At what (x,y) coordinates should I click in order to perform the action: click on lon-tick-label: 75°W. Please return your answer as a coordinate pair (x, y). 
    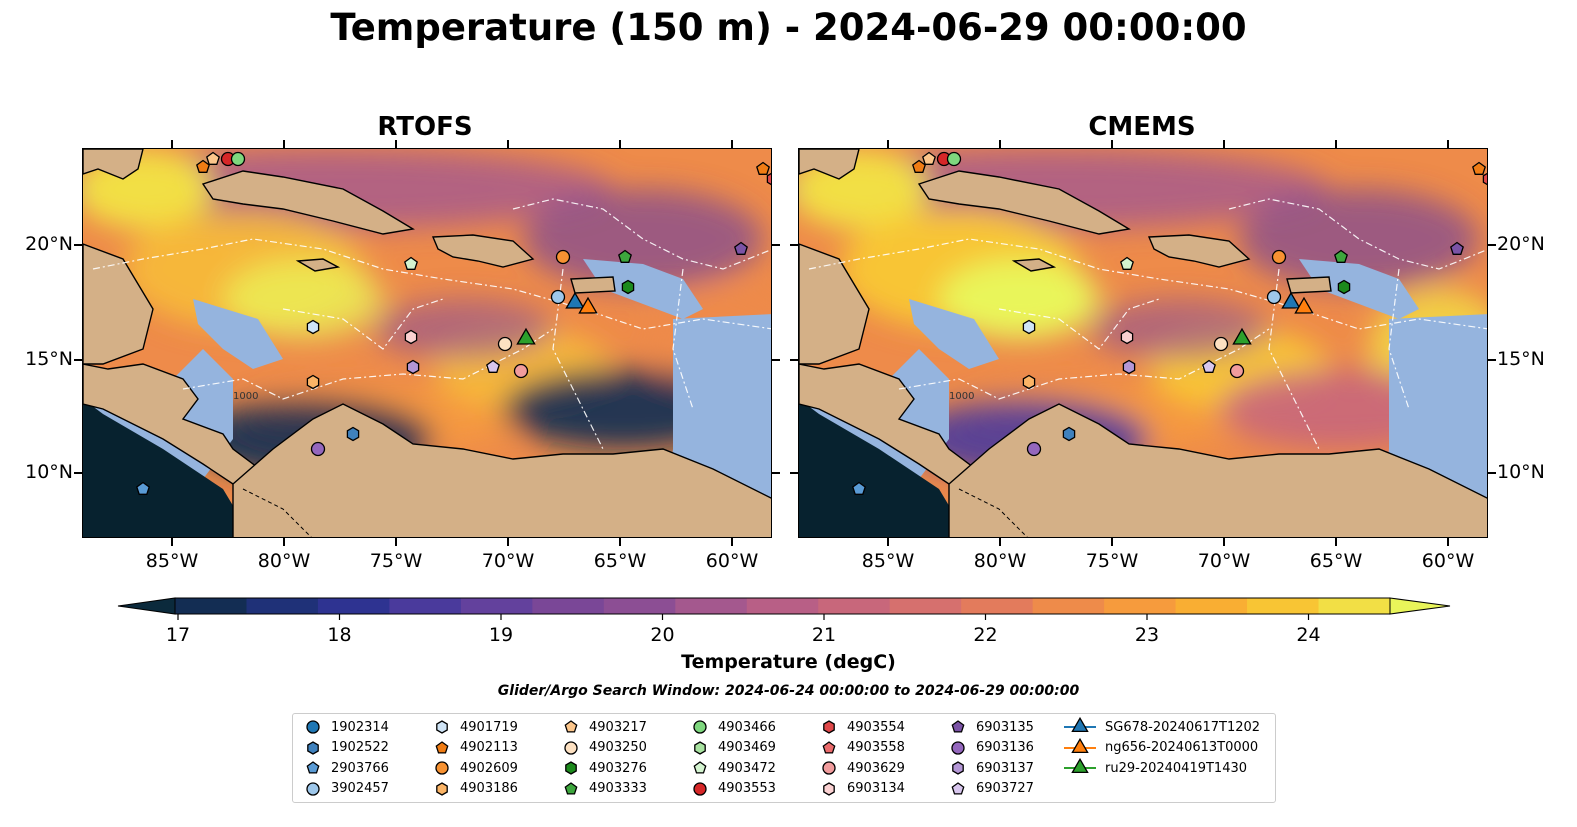
    Looking at the image, I should click on (1112, 561).